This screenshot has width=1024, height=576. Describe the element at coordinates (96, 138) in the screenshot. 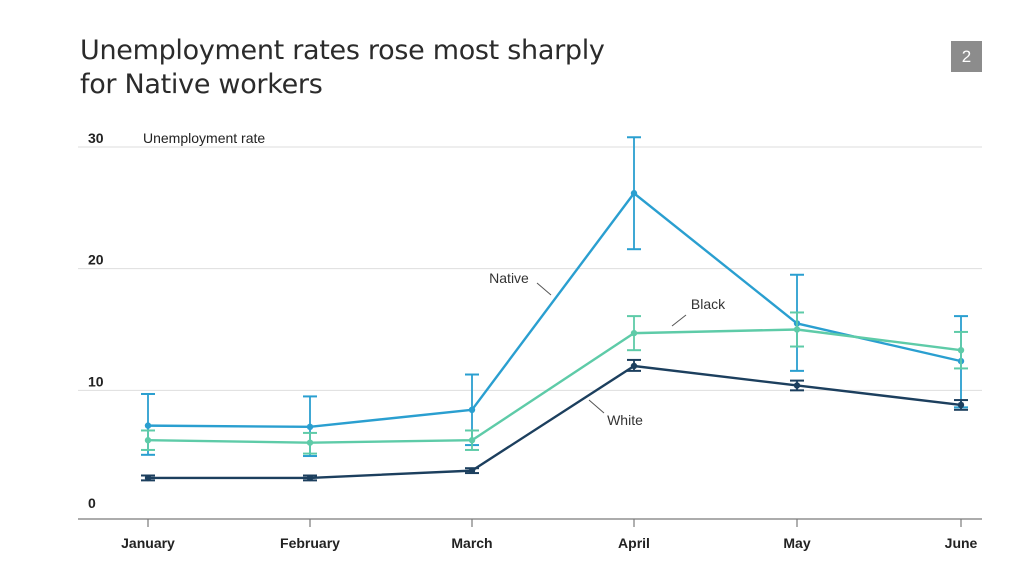

I see `y-tick-label: 30` at that location.